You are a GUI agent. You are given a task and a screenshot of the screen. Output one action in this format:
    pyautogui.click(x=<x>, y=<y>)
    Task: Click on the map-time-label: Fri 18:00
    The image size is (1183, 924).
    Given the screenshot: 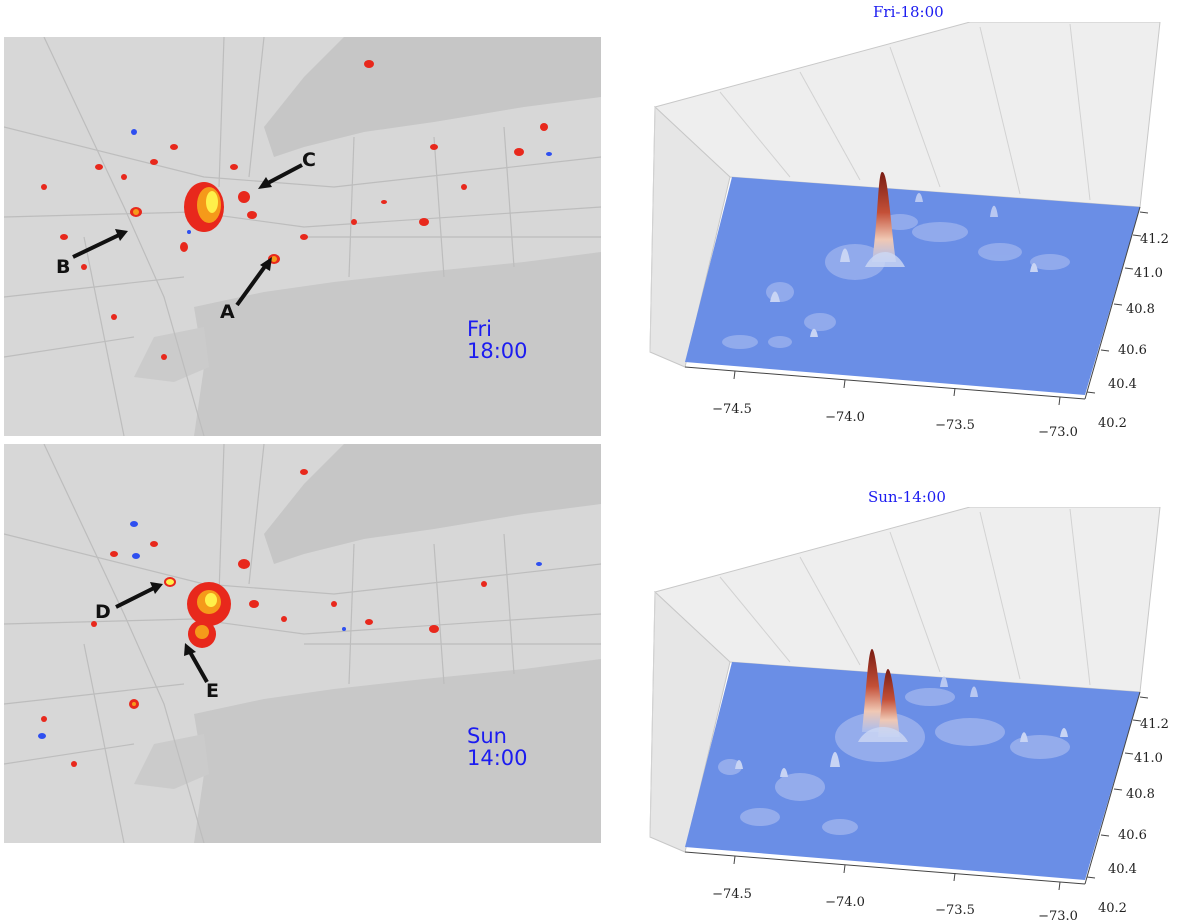 What is the action you would take?
    pyautogui.click(x=497, y=340)
    